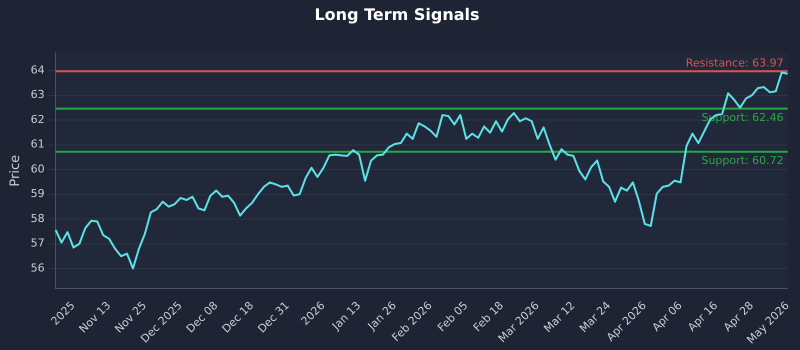 Image resolution: width=800 pixels, height=350 pixels. Describe the element at coordinates (667, 316) in the screenshot. I see `x-tick-label: Apr 06` at that location.